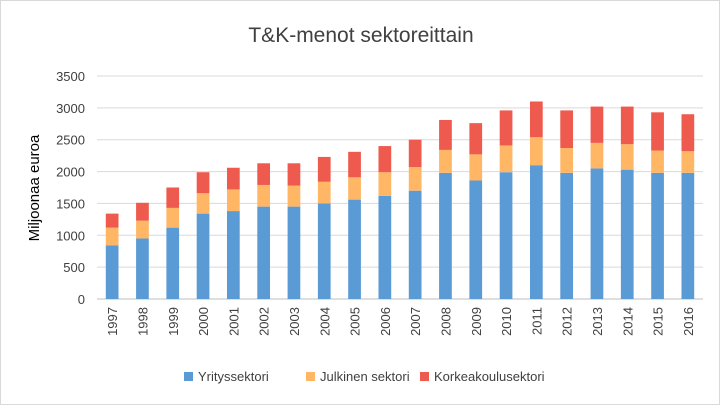 This screenshot has width=720, height=406. What do you see at coordinates (74, 267) in the screenshot?
I see `y-tick-label: 500` at bounding box center [74, 267].